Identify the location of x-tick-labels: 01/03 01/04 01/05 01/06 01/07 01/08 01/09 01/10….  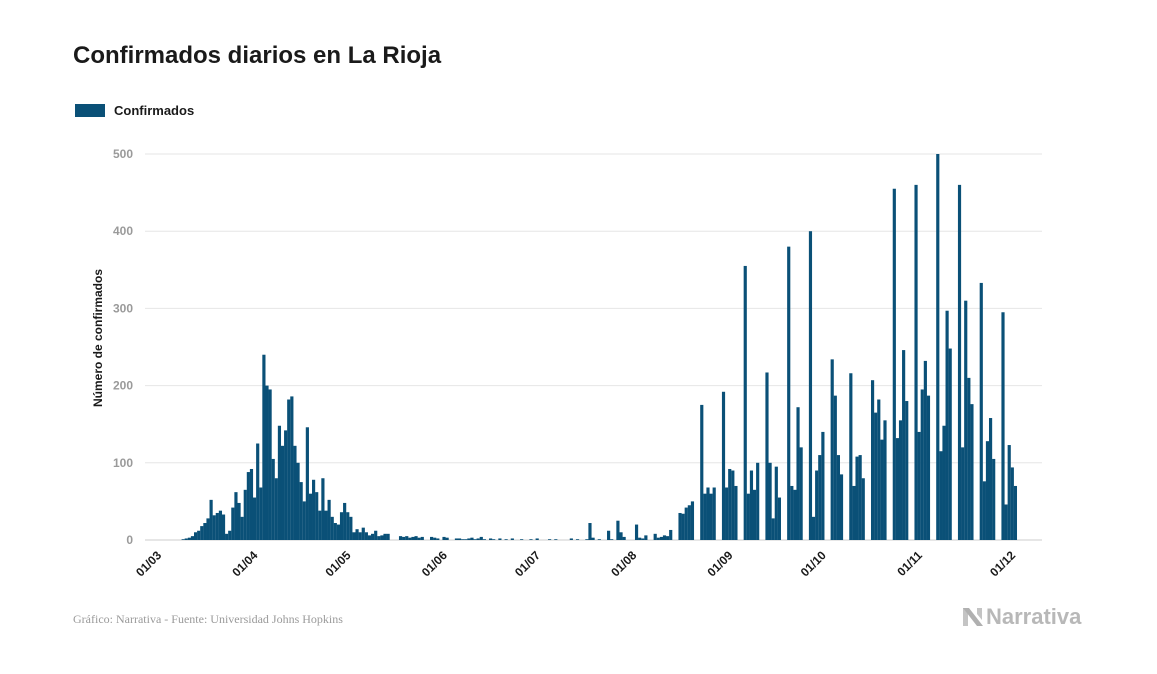
(575, 563).